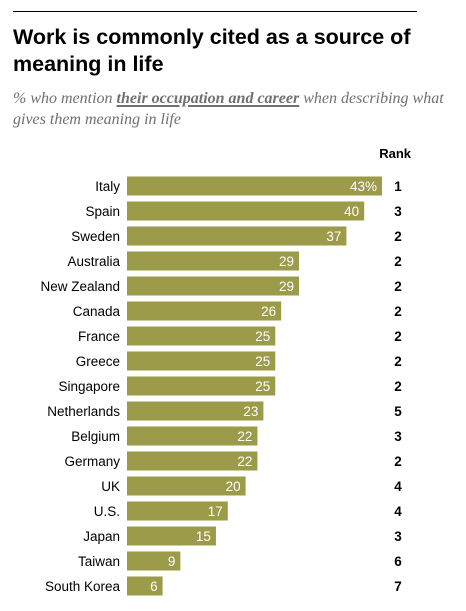 The height and width of the screenshot is (611, 466). What do you see at coordinates (80, 286) in the screenshot?
I see `category-label: New Zealand` at bounding box center [80, 286].